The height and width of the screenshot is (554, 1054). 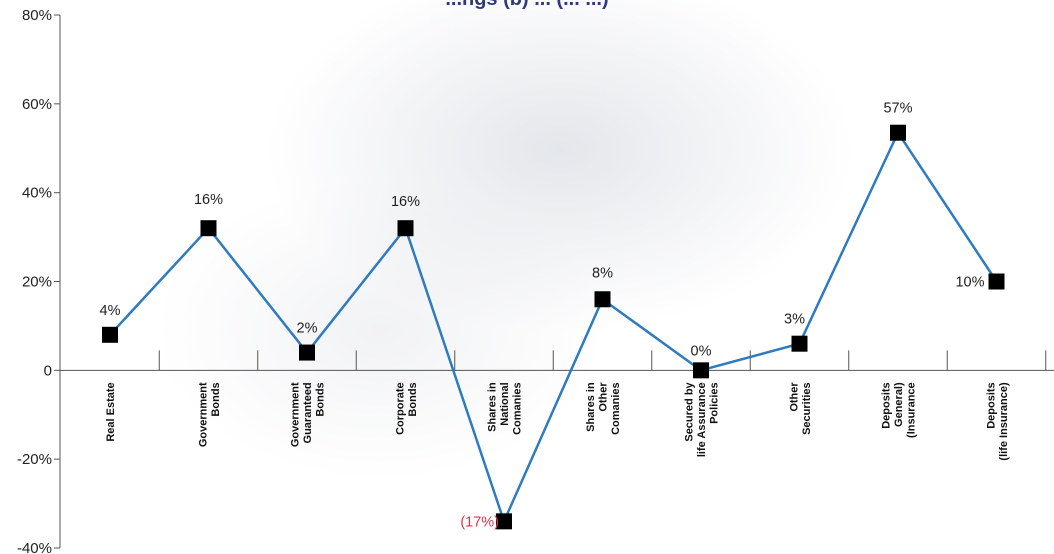 What do you see at coordinates (969, 283) in the screenshot?
I see `data-label: 10%` at bounding box center [969, 283].